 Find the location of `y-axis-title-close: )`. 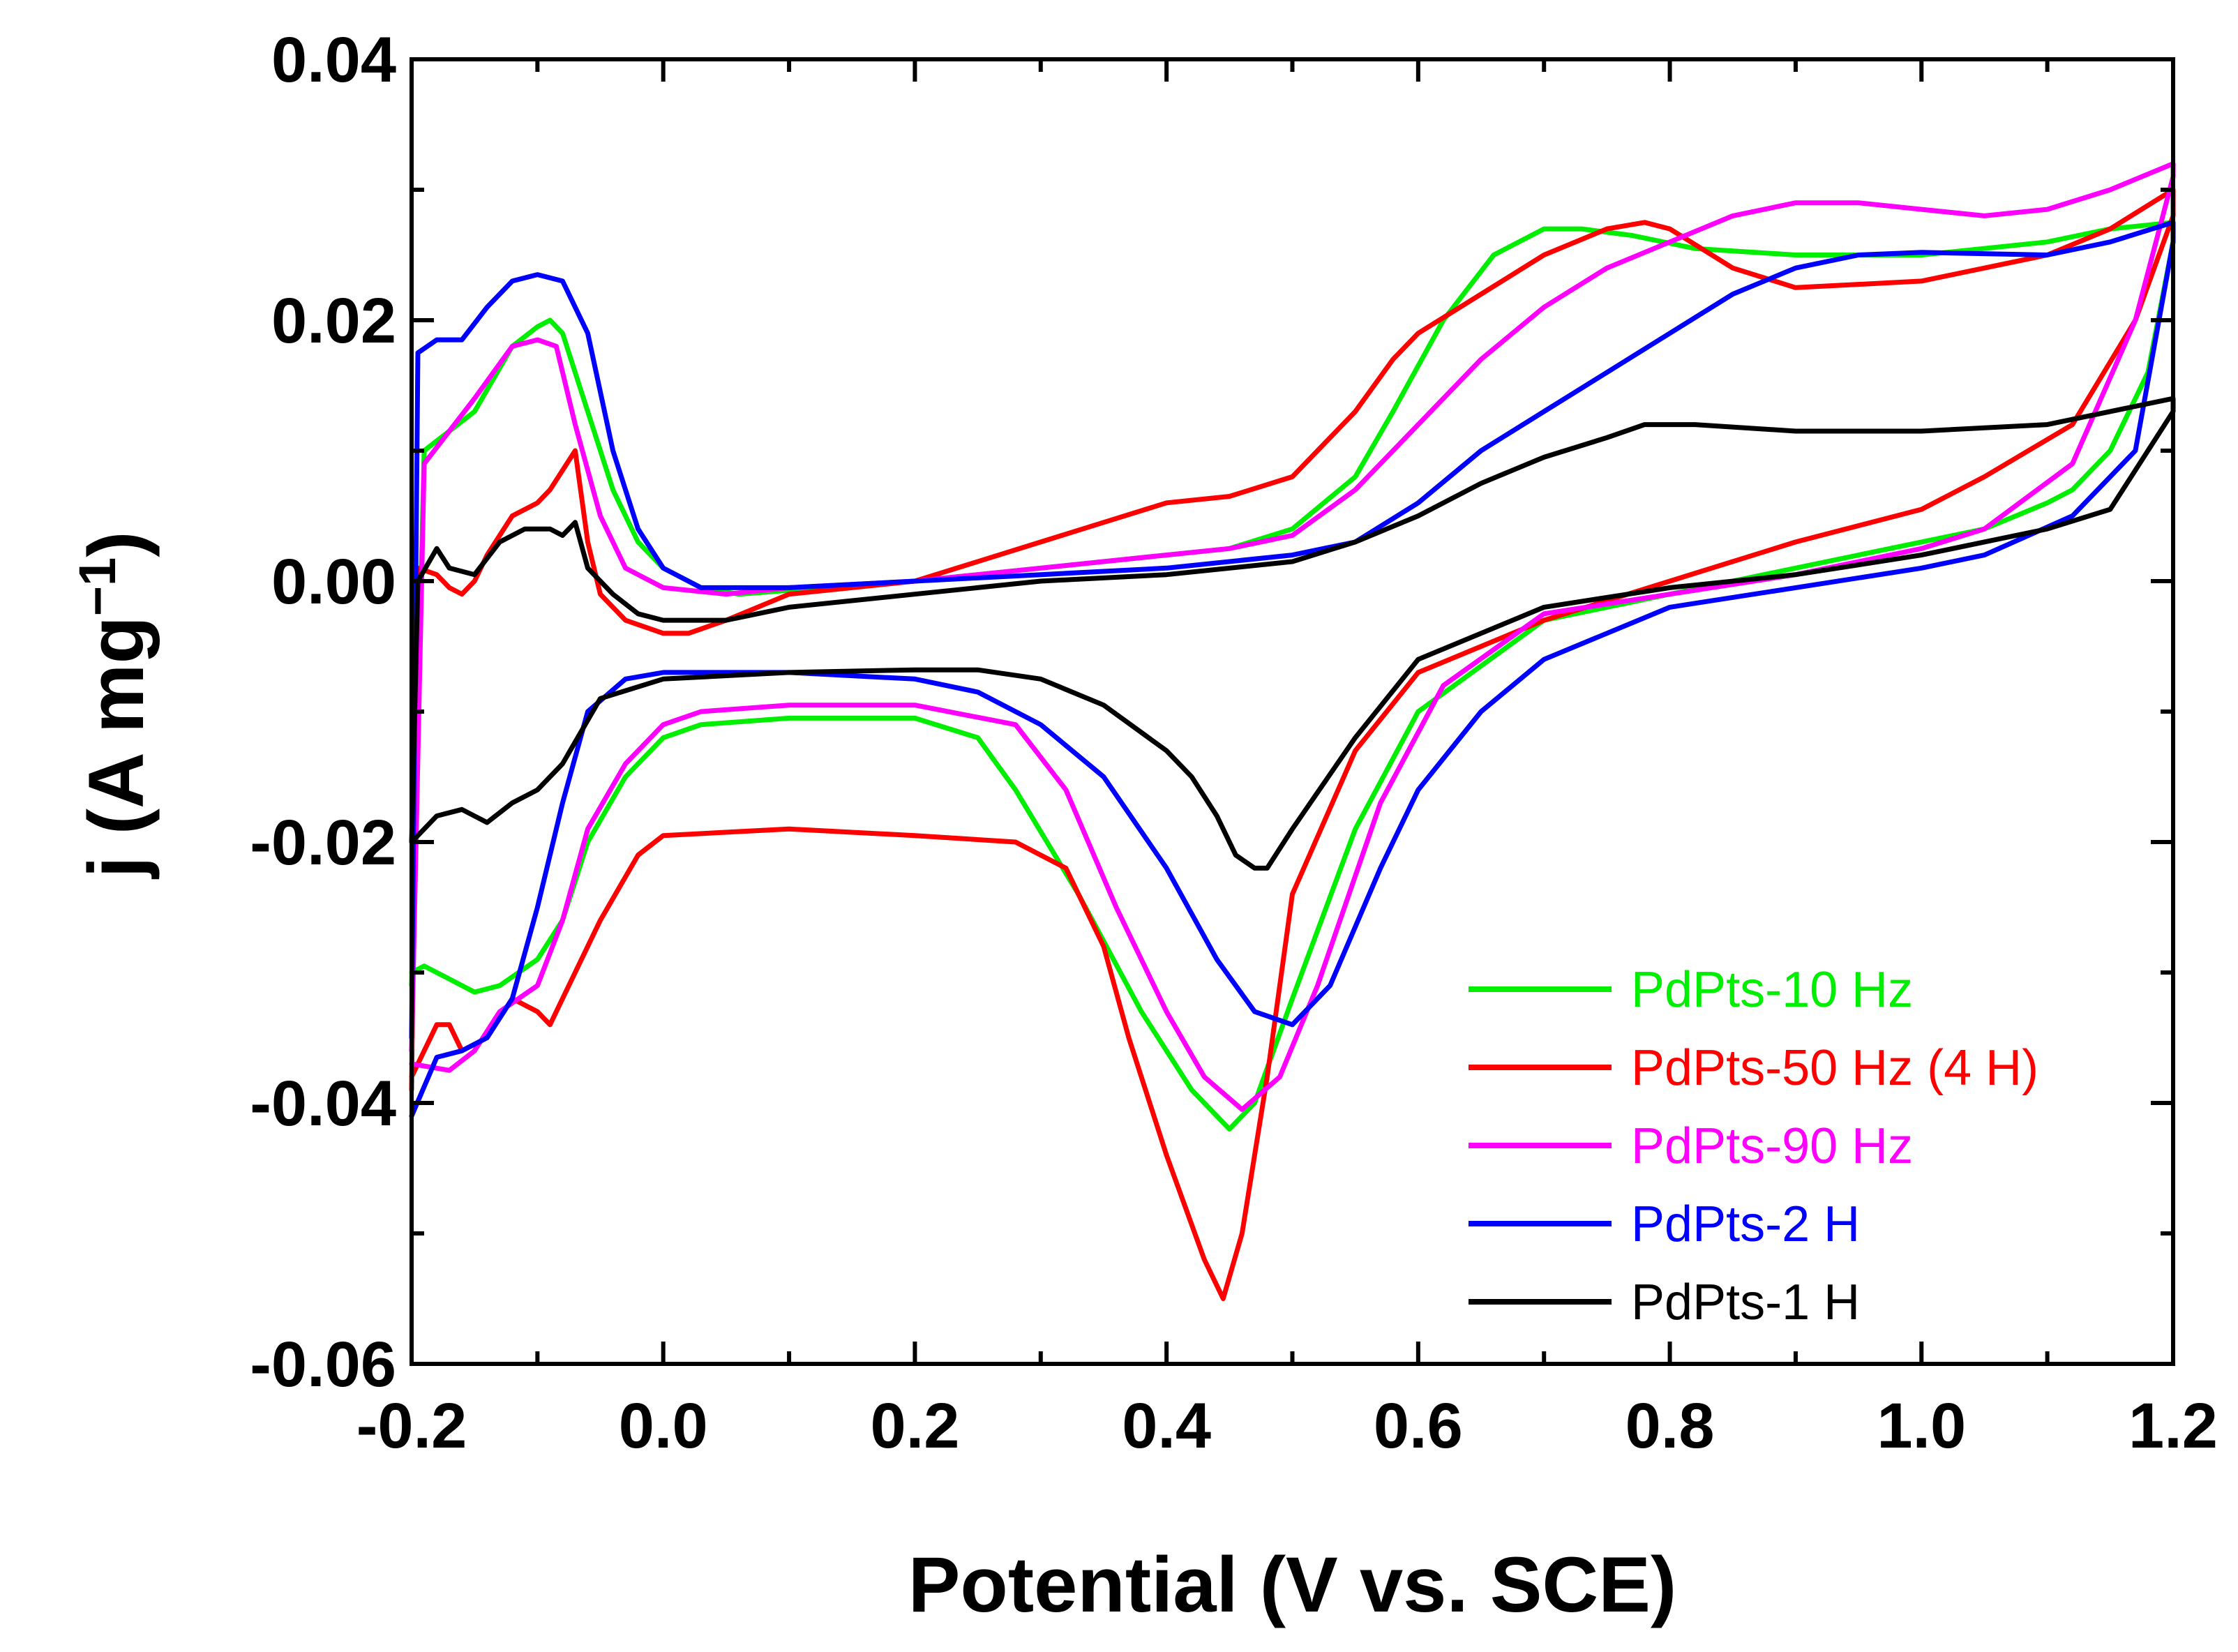

y-axis-title-close: ) is located at coordinates (116, 544).